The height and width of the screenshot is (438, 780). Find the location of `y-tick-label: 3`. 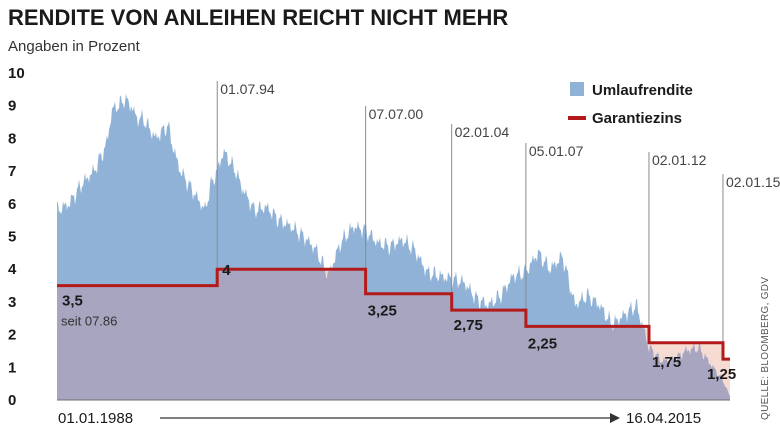

y-tick-label: 3 is located at coordinates (12, 302).